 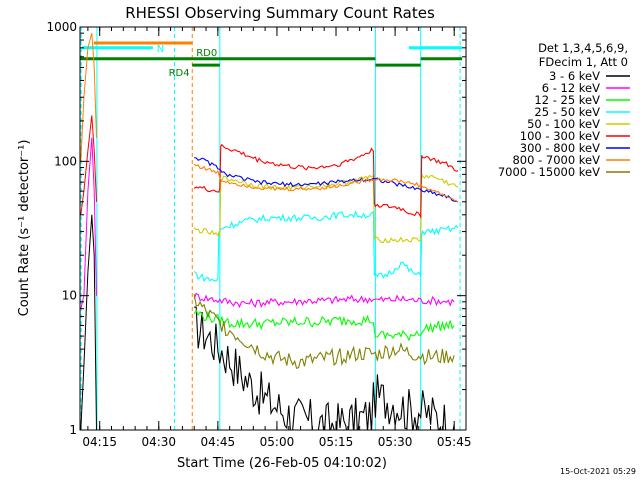 I want to click on mode-annotations: N RD0 RD4, so click(x=271, y=60).